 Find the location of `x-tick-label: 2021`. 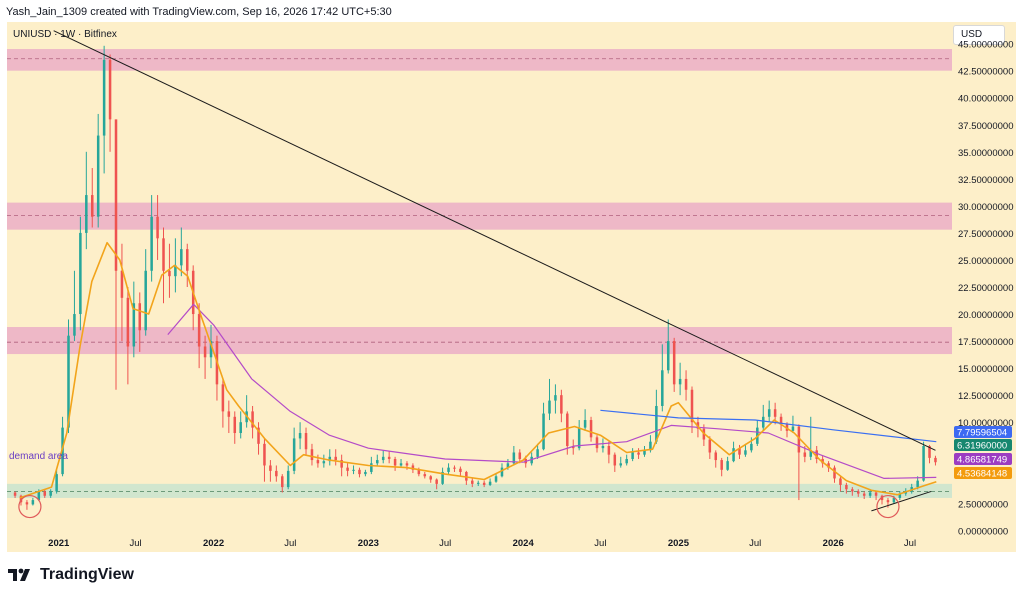

x-tick-label: 2021 is located at coordinates (59, 543).